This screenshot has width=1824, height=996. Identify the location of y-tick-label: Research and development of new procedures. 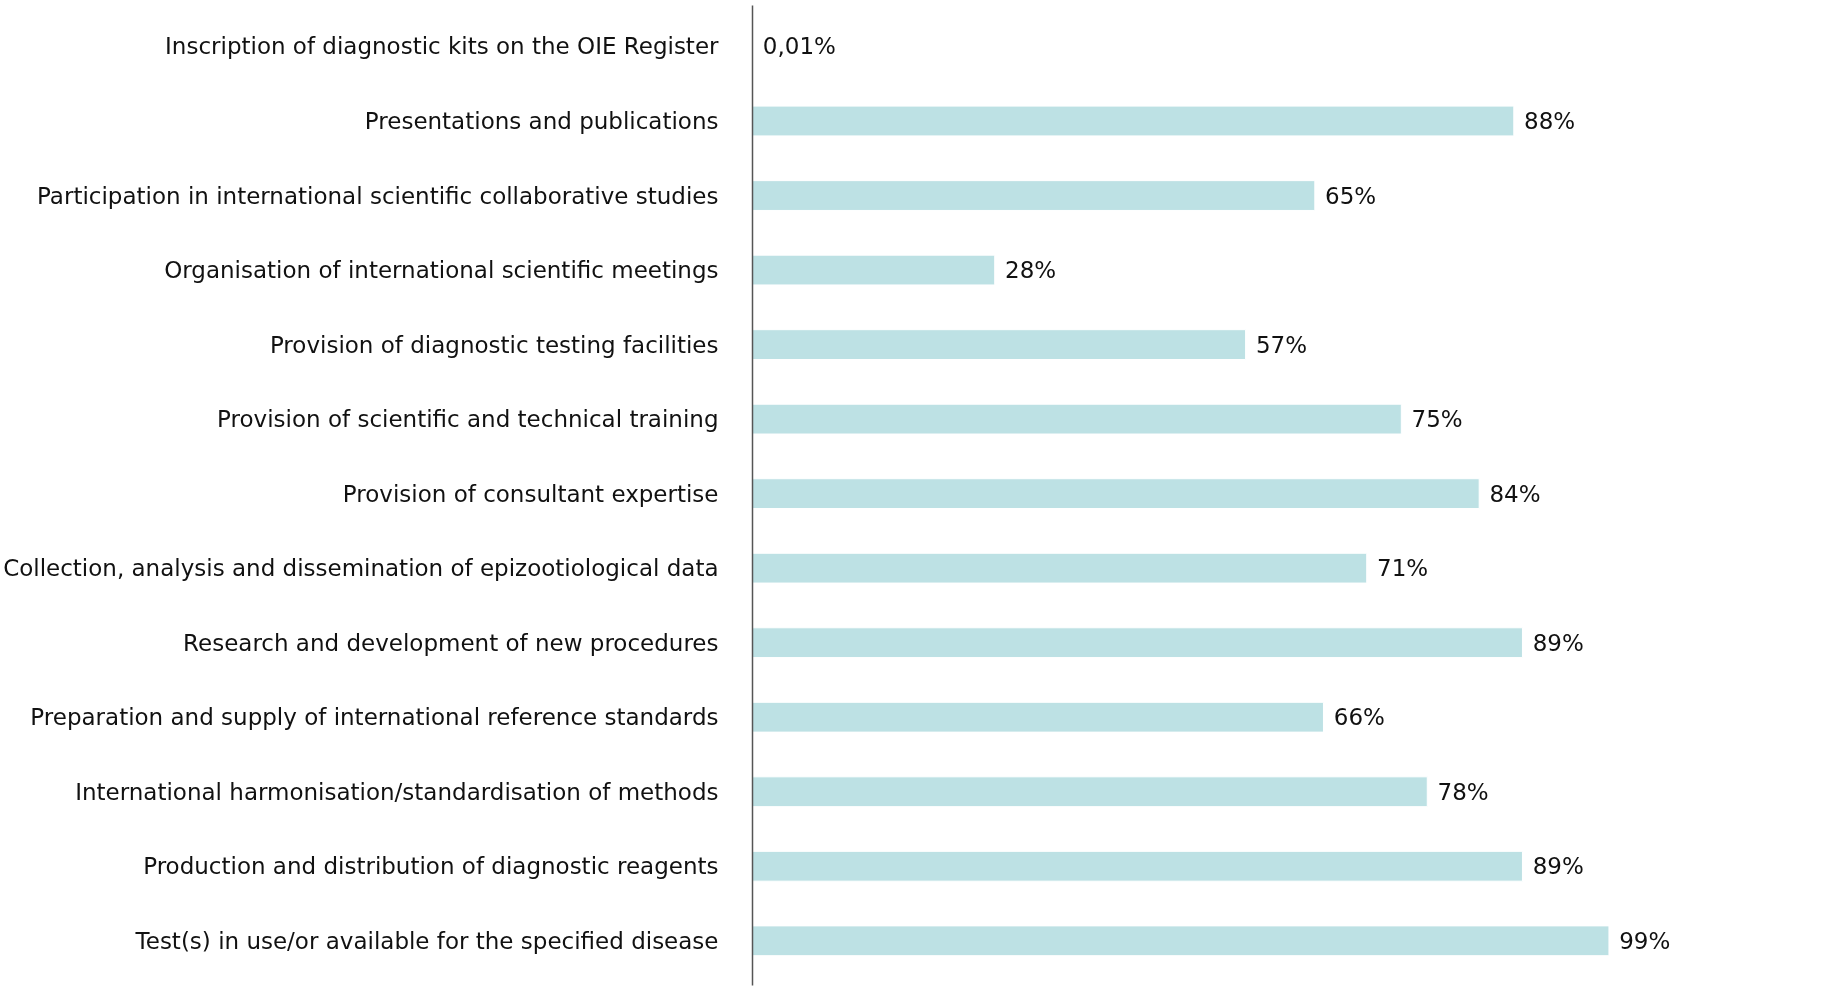
(451, 642).